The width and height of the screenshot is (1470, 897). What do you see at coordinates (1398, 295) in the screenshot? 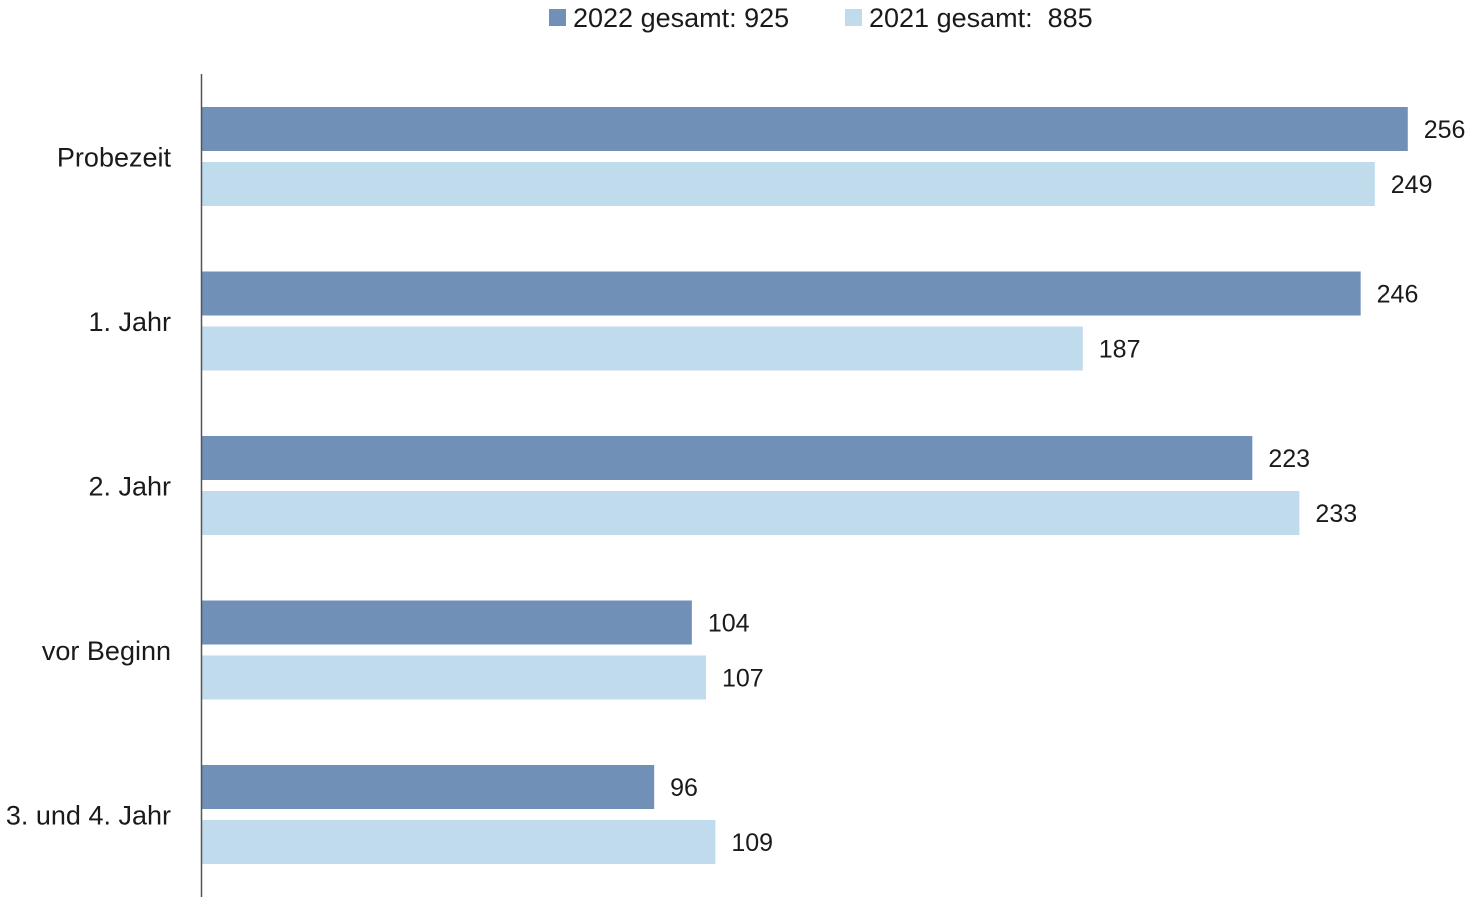
I see `data-label: 246` at bounding box center [1398, 295].